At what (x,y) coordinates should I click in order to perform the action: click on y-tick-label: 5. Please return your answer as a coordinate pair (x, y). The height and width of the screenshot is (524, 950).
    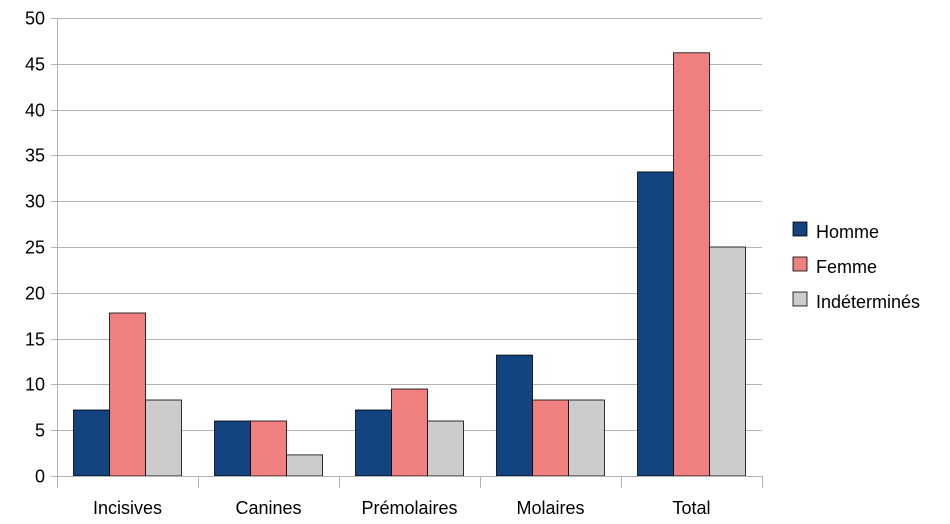
    Looking at the image, I should click on (40, 431).